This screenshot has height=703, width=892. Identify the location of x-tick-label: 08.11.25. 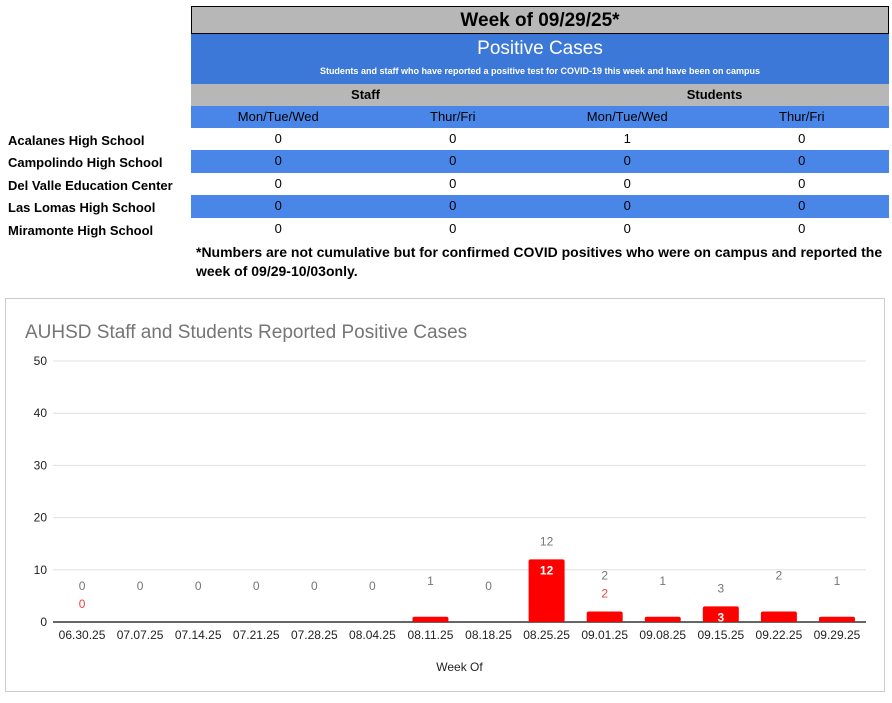
(431, 635).